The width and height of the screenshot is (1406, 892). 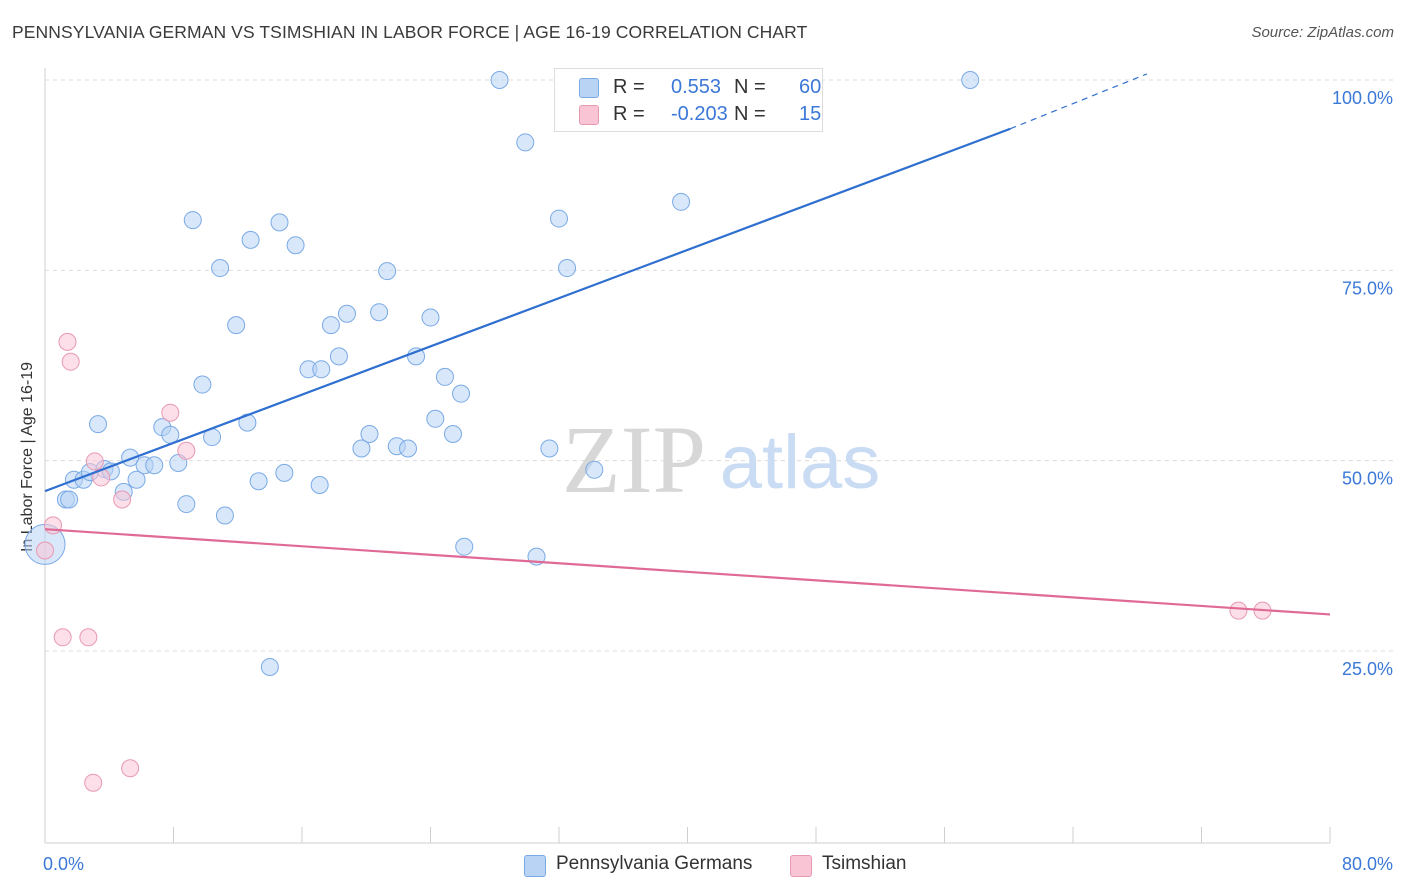 What do you see at coordinates (1079, 101) in the screenshot?
I see `trend-line-extension` at bounding box center [1079, 101].